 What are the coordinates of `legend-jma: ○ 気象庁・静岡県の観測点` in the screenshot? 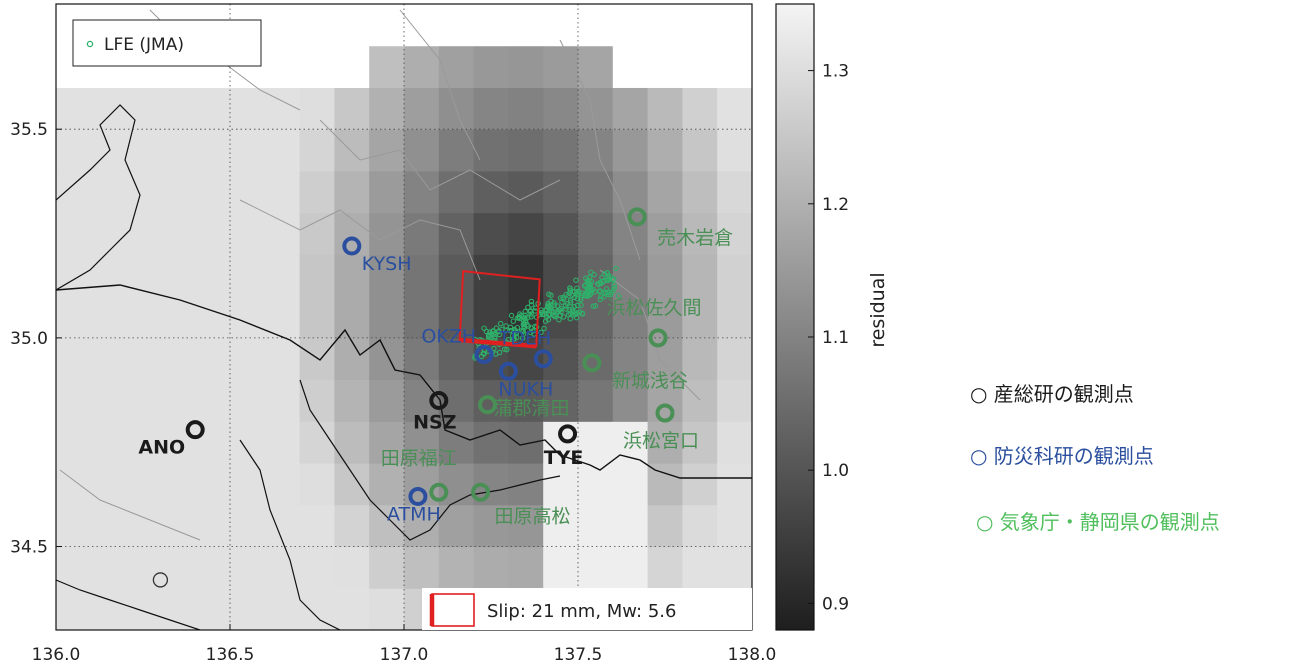 It's located at (1098, 522).